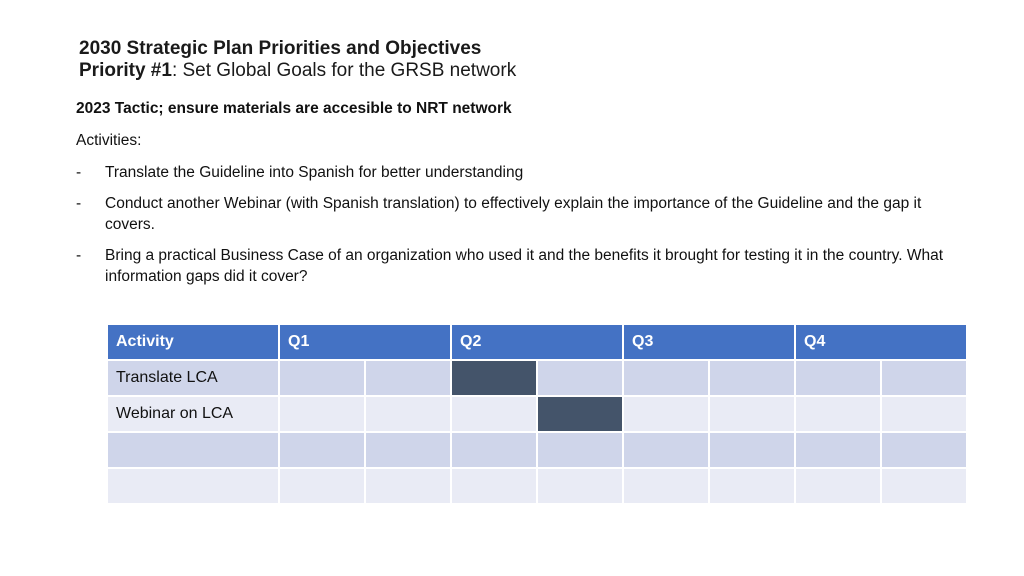 Image resolution: width=1024 pixels, height=576 pixels. Describe the element at coordinates (193, 414) in the screenshot. I see `activity-cell: Webinar on LCA` at that location.